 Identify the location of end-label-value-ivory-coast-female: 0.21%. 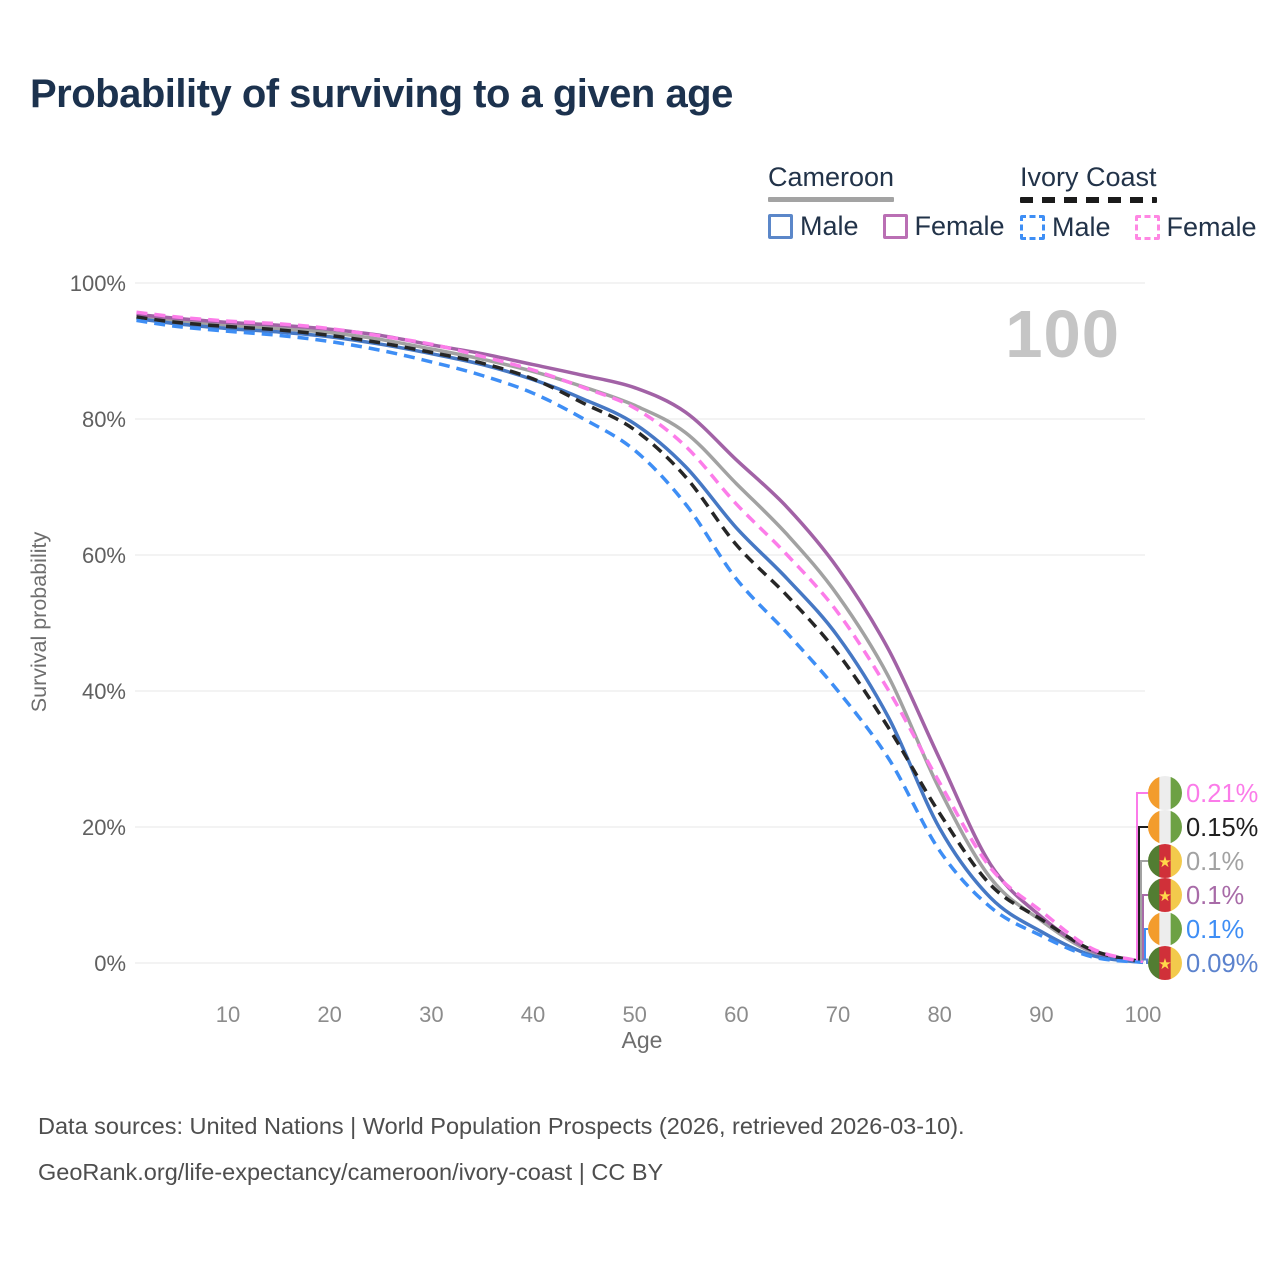
(1222, 794).